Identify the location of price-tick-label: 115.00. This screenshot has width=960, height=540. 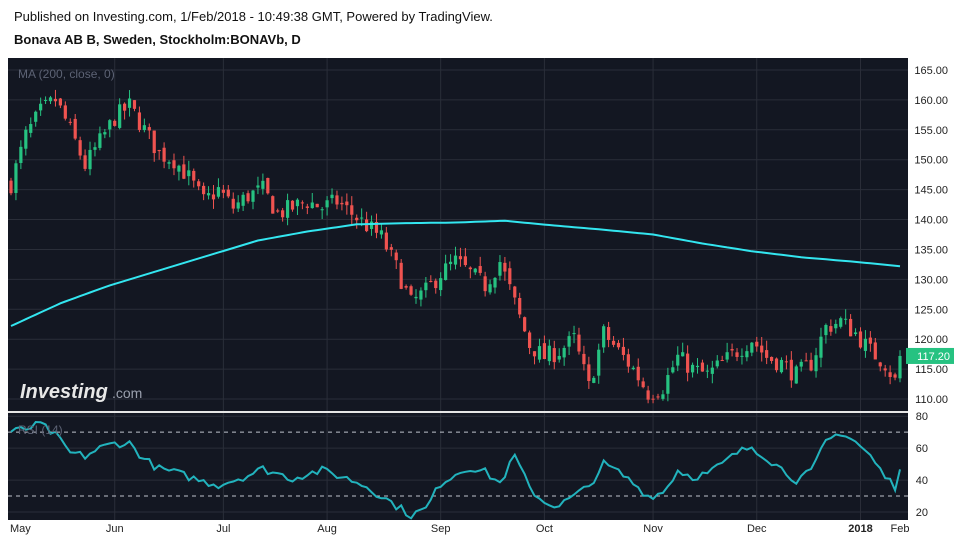
(931, 370).